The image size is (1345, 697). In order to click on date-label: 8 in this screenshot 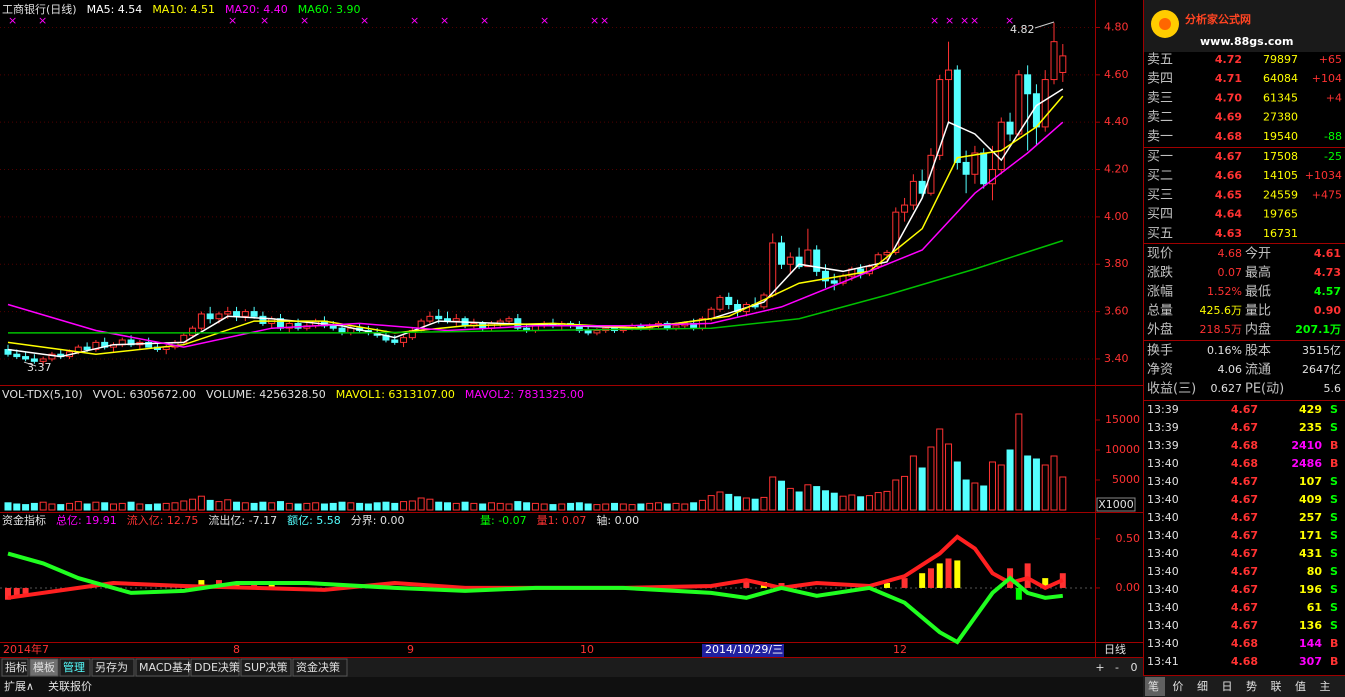, I will do `click(236, 649)`.